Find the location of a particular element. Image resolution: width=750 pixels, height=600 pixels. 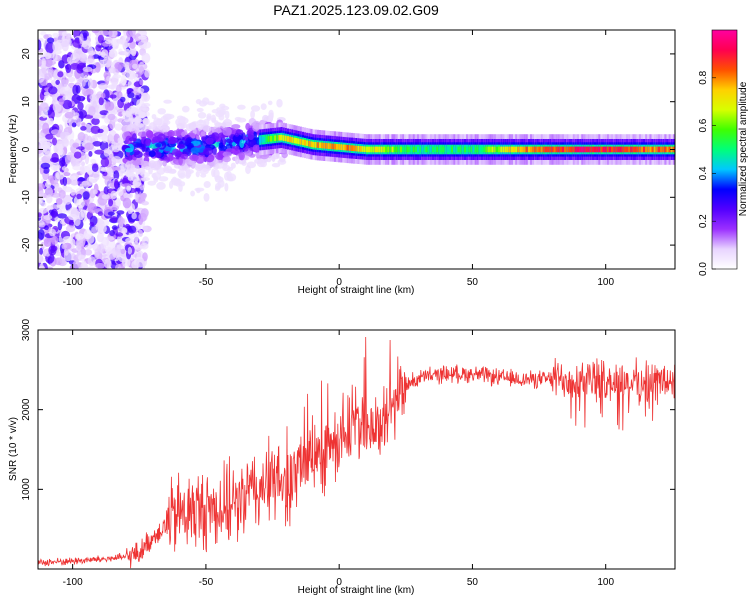

y-tick-label: 3000 is located at coordinates (26, 329).